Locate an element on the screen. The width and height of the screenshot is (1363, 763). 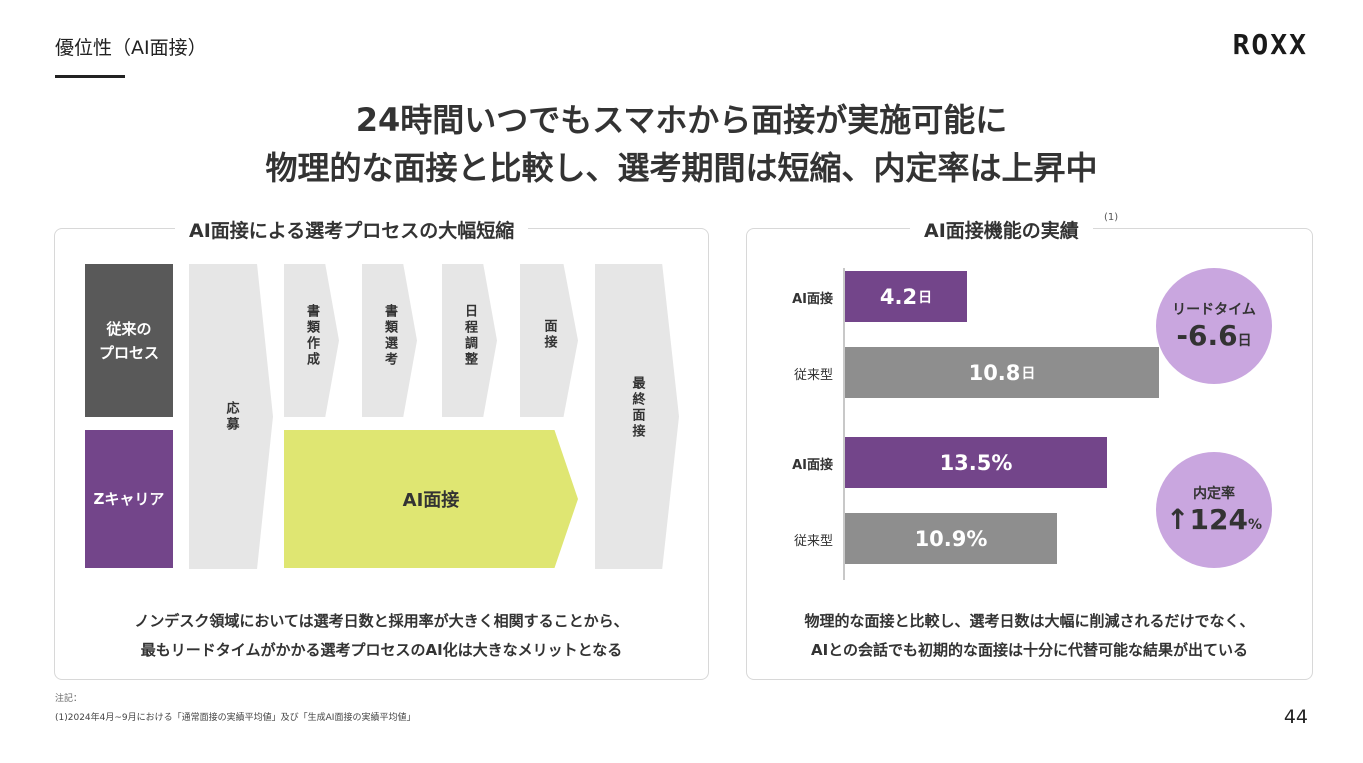
step-scheduling-label: 日程調整 is located at coordinates (469, 336).